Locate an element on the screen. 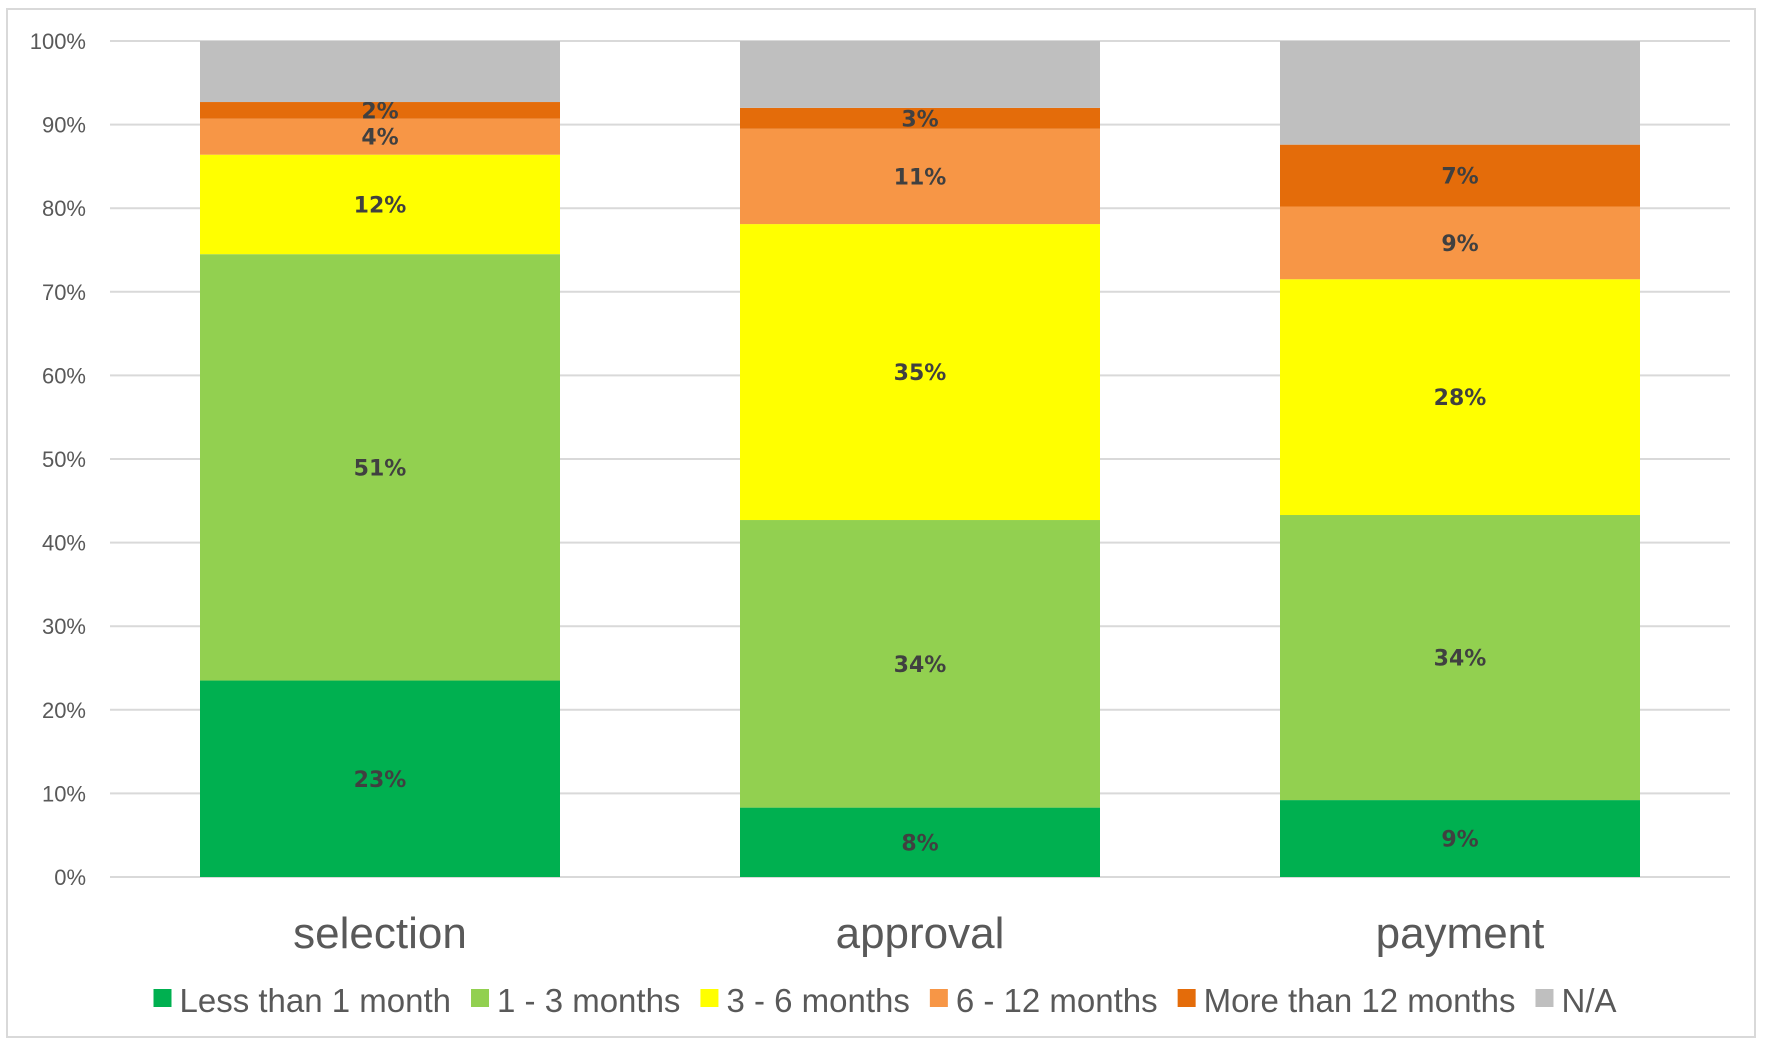 Image resolution: width=1765 pixels, height=1045 pixels. legend-label: N/A is located at coordinates (1588, 1000).